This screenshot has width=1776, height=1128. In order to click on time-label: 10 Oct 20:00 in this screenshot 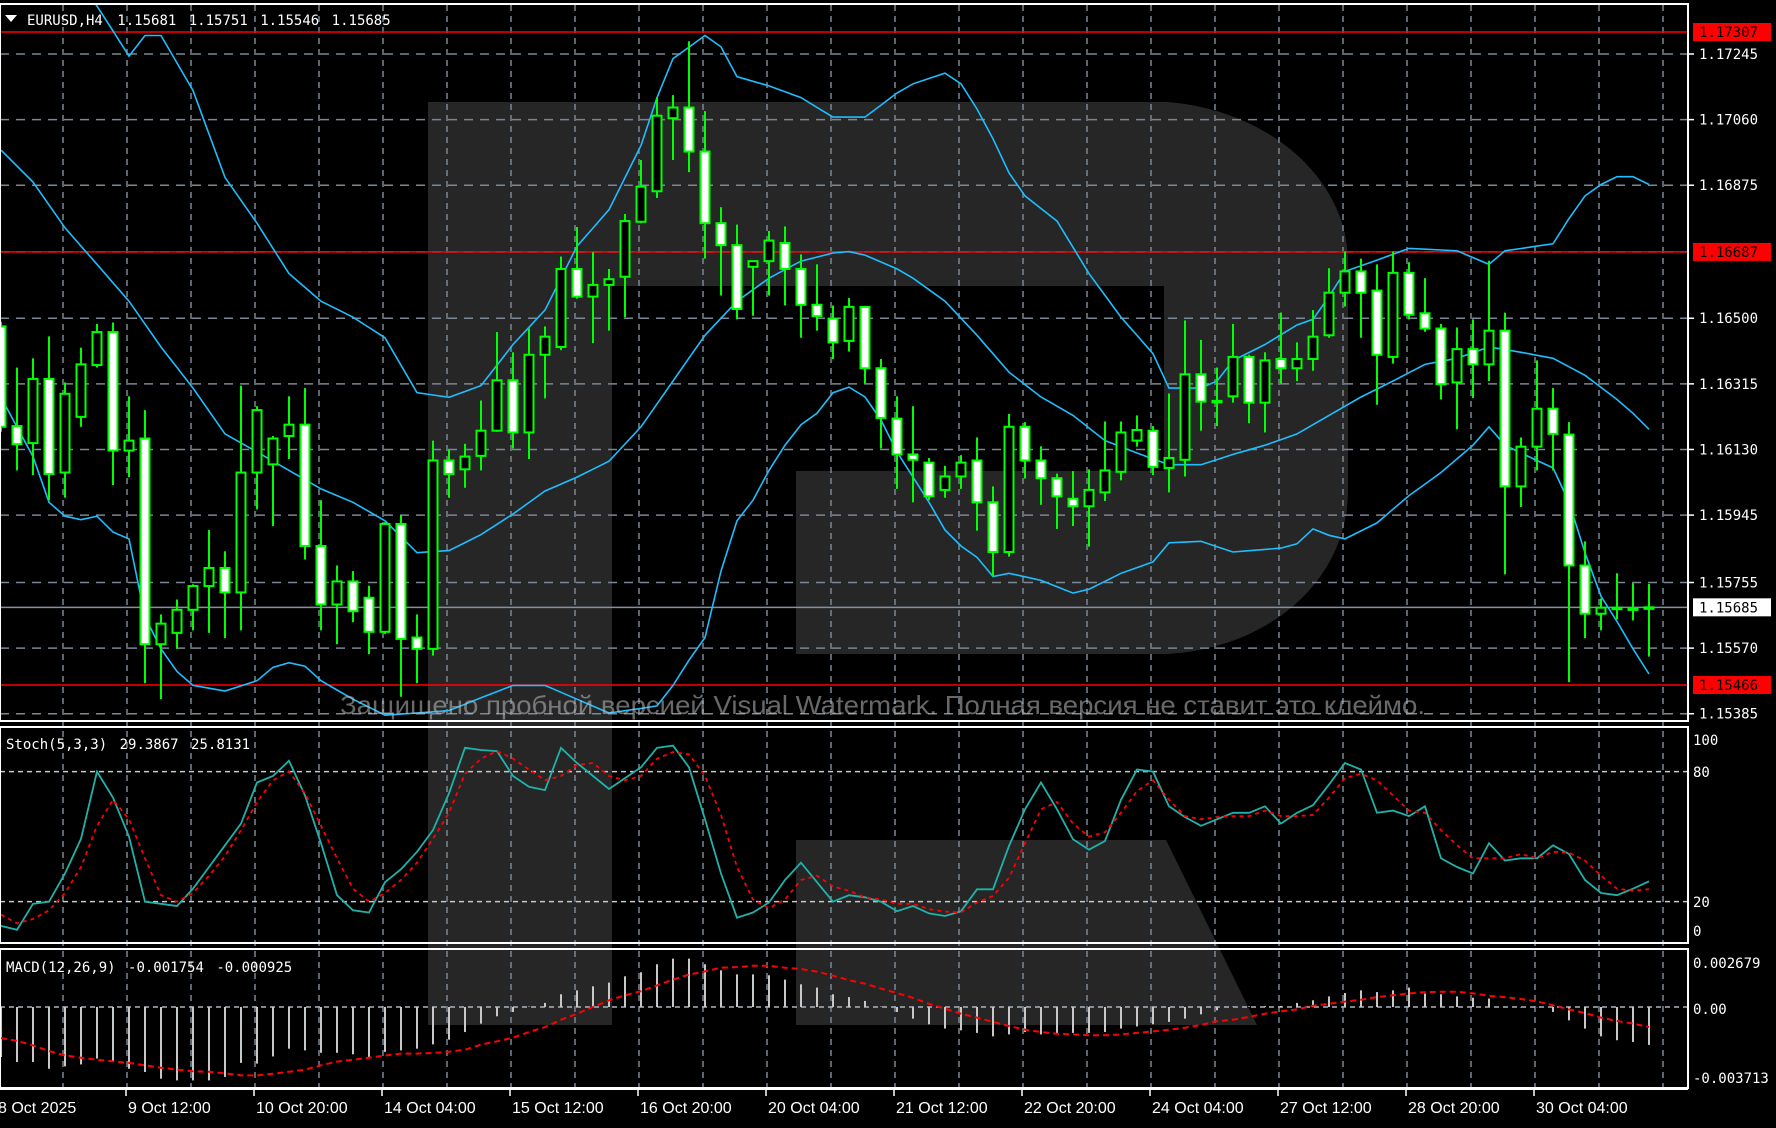, I will do `click(302, 1108)`.